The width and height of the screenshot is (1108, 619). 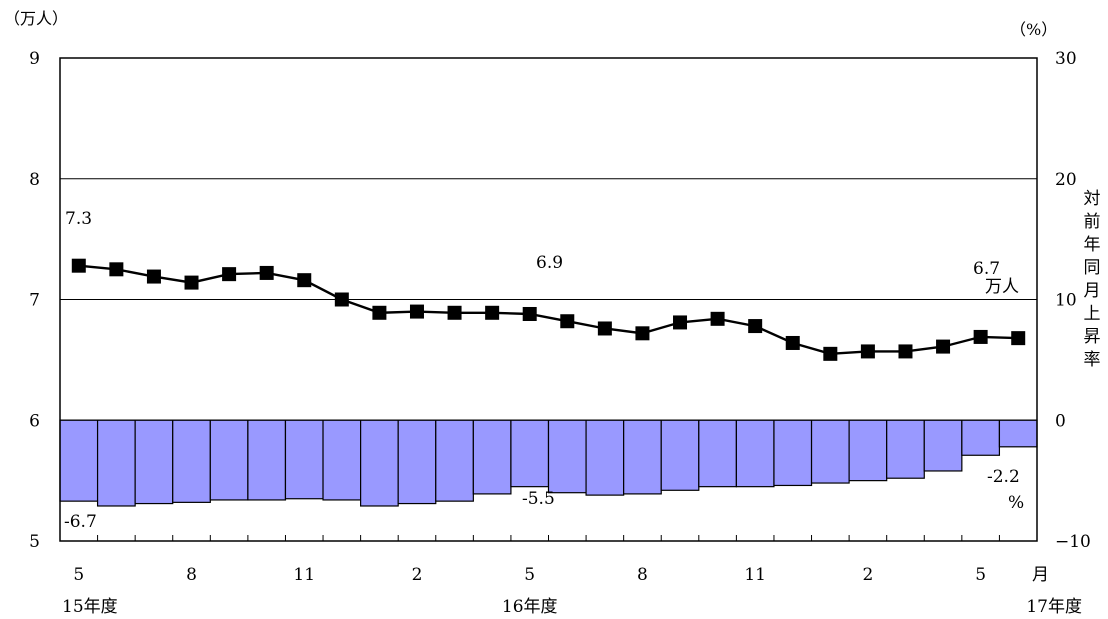 What do you see at coordinates (1060, 421) in the screenshot?
I see `right-tick-label-1: 0` at bounding box center [1060, 421].